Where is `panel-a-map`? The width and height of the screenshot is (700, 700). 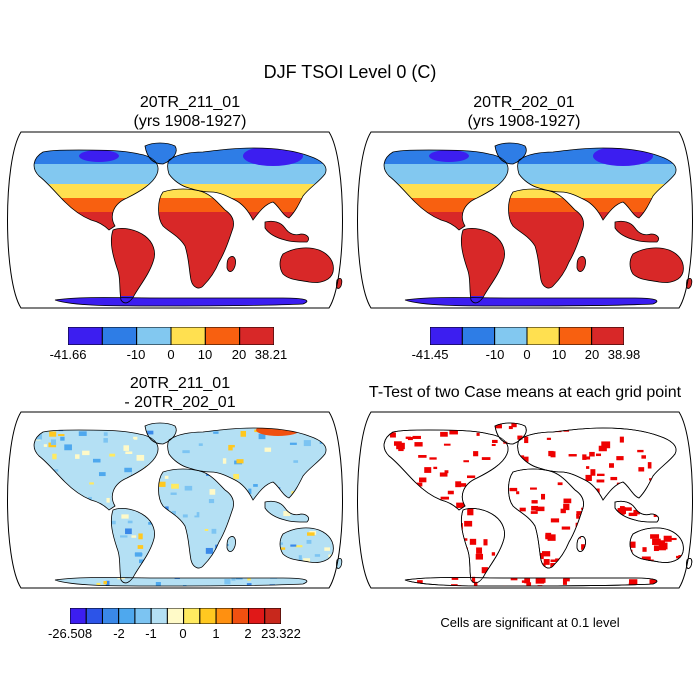 panel-a-map is located at coordinates (175, 220).